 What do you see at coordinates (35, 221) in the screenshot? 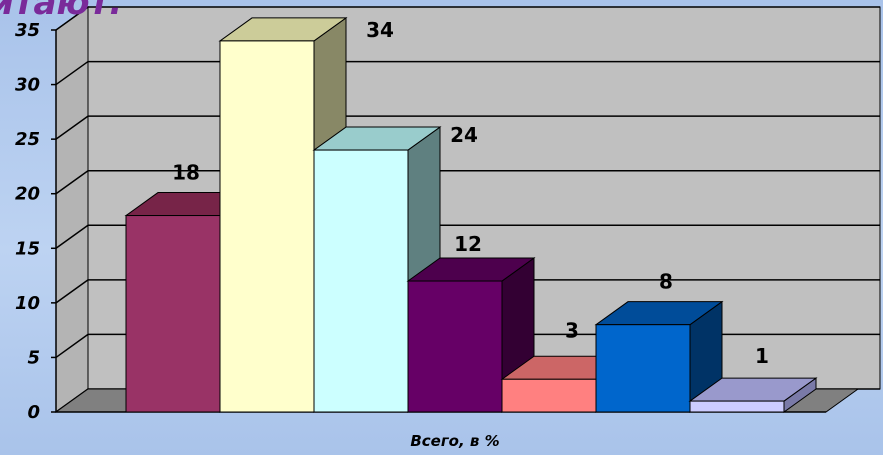
I see `y-axis-ticks: 0 5 10 15 20 25 30 35` at bounding box center [35, 221].